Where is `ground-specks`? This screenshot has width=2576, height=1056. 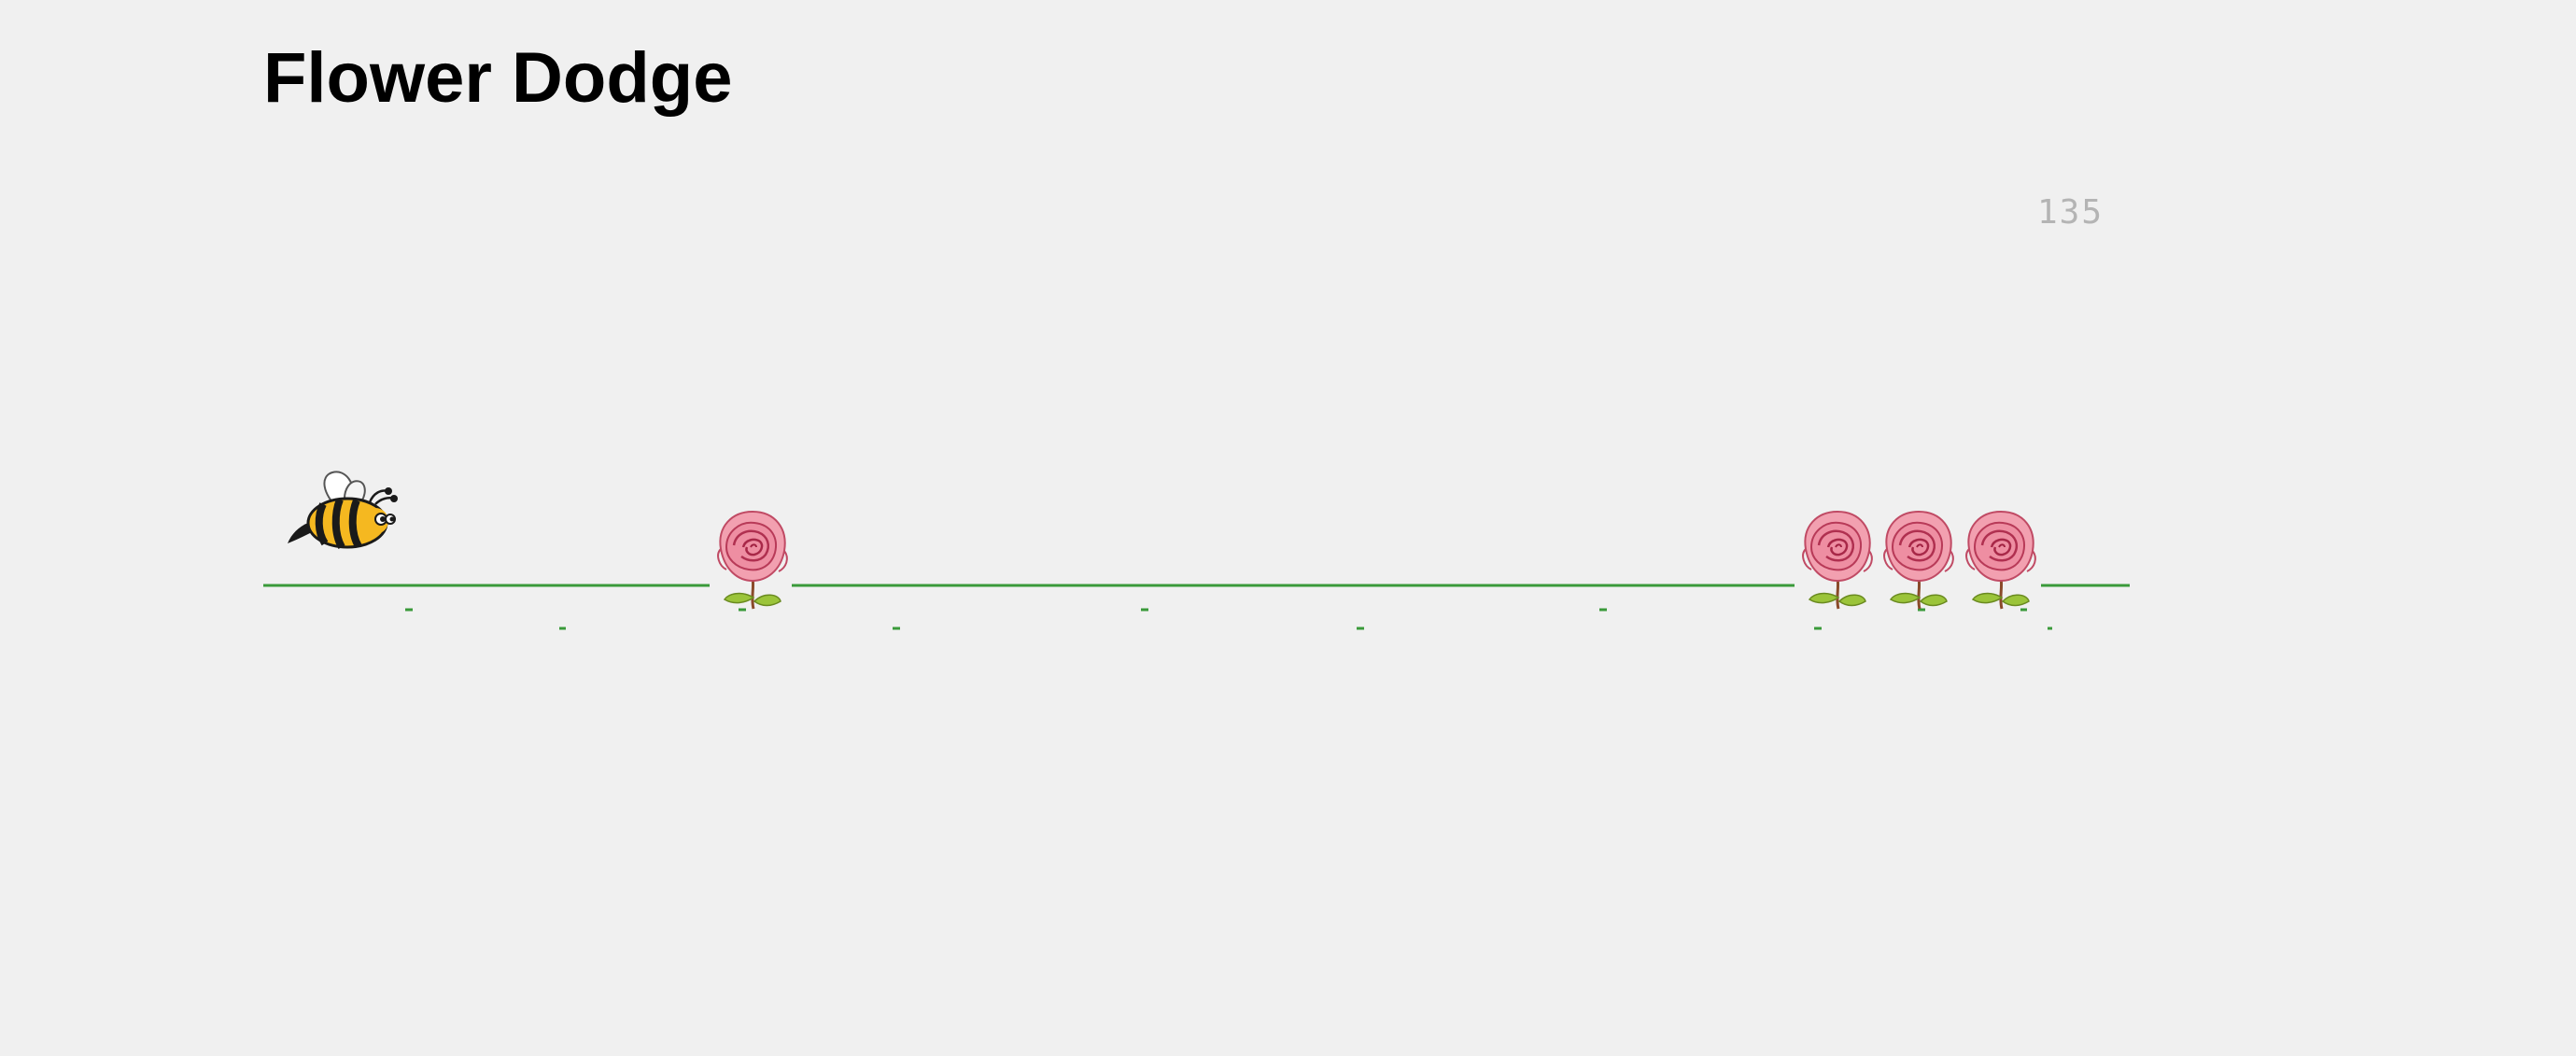
ground-specks is located at coordinates (1228, 619).